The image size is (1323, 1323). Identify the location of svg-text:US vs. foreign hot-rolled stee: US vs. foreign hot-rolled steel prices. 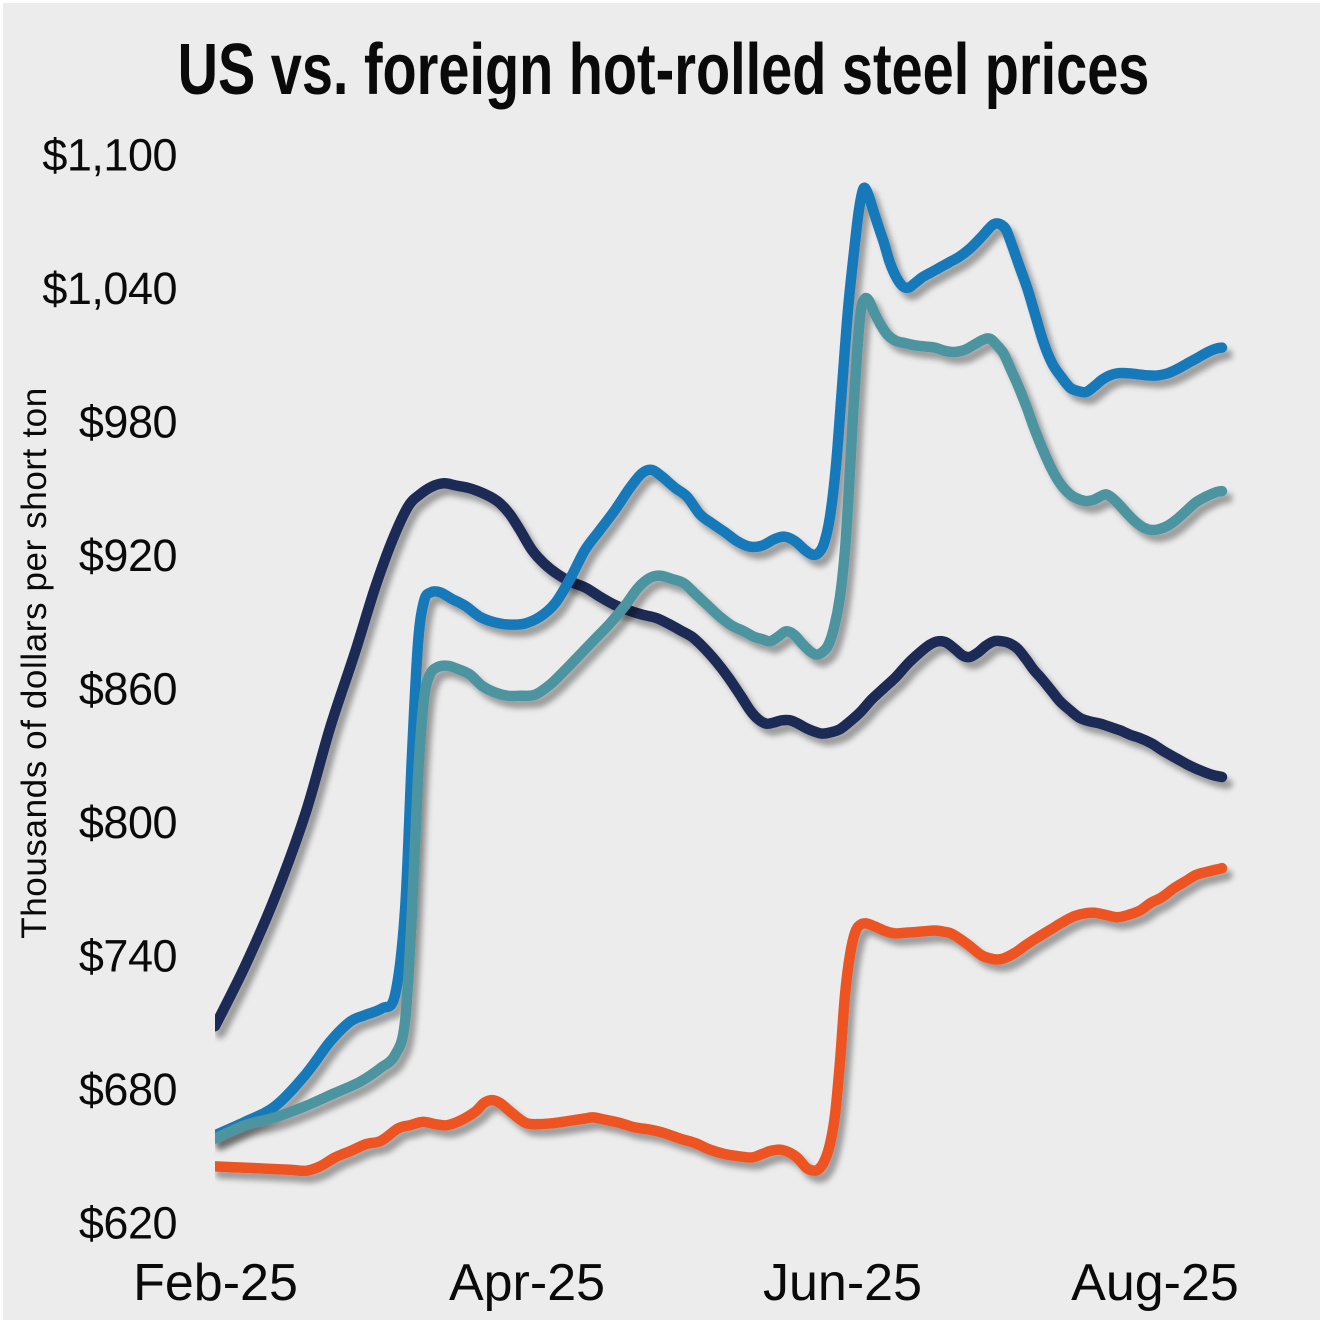
(664, 69).